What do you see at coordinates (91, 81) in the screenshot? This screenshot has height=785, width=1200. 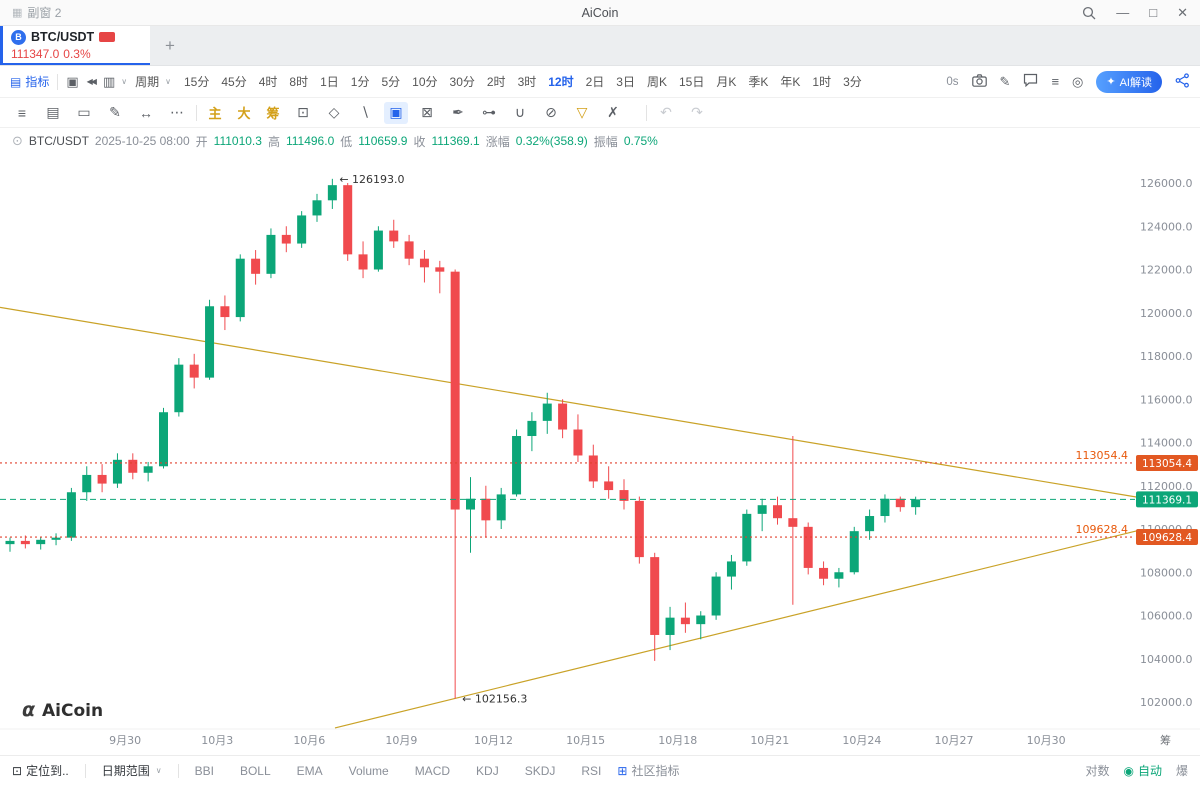 I see `rewind-icon: ◀◀` at bounding box center [91, 81].